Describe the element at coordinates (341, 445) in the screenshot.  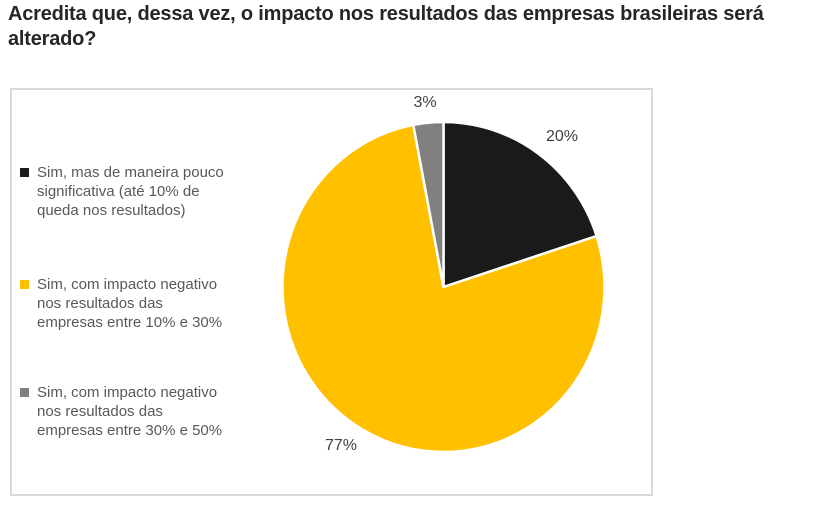
I see `slice-value-label: 77%` at that location.